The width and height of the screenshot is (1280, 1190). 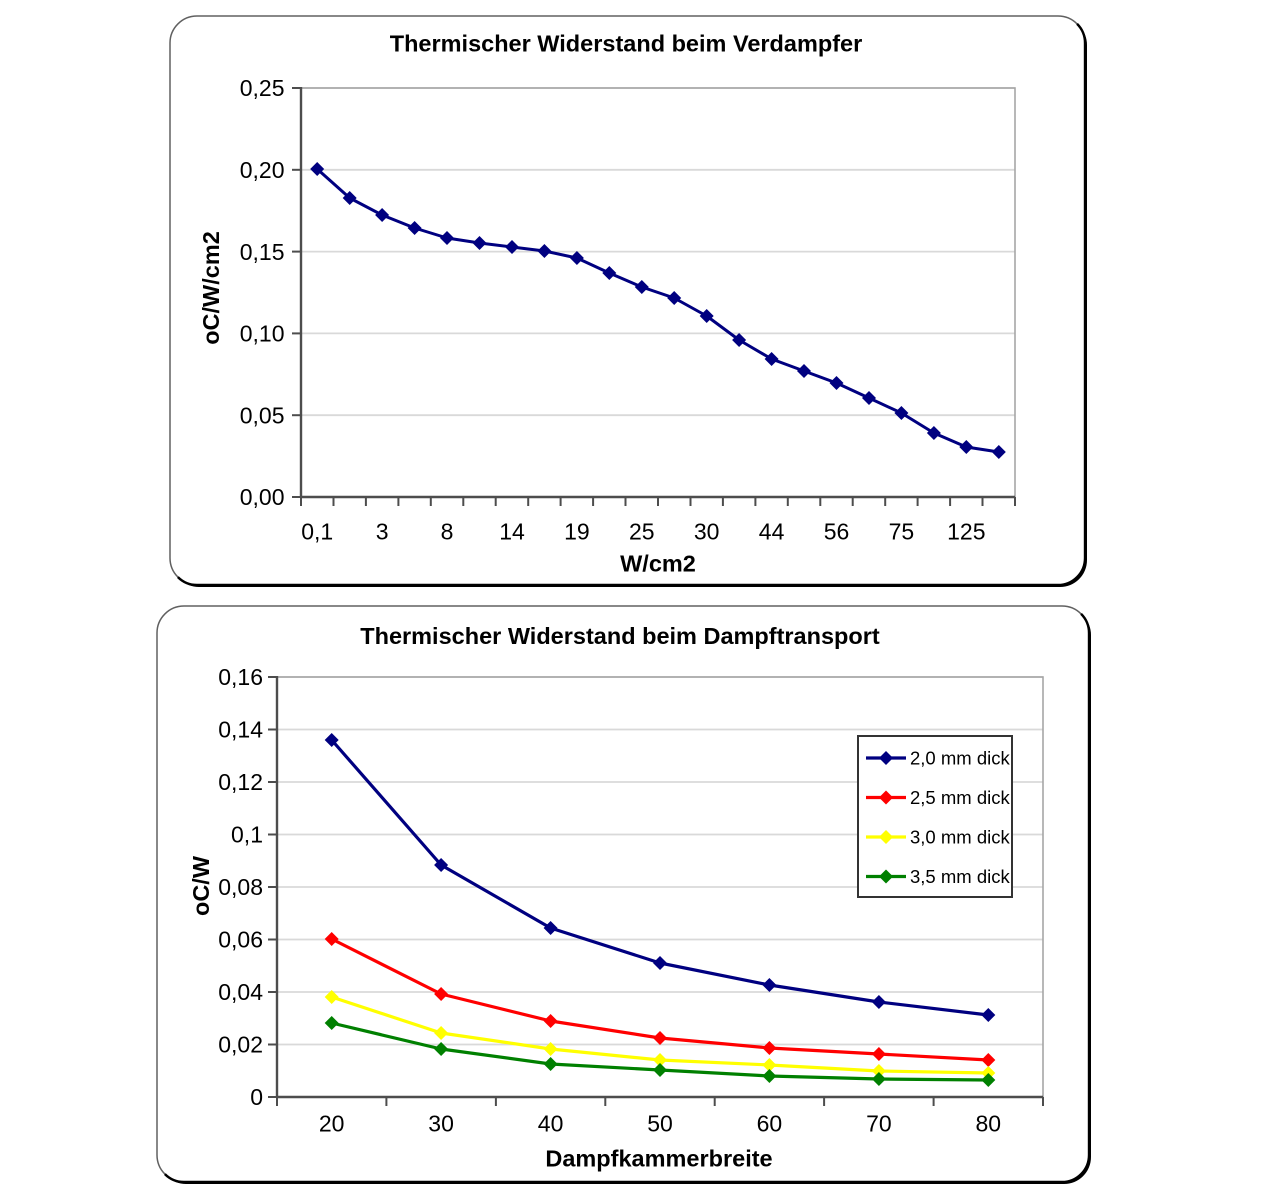 I want to click on svg-text: 19, so click(x=577, y=532).